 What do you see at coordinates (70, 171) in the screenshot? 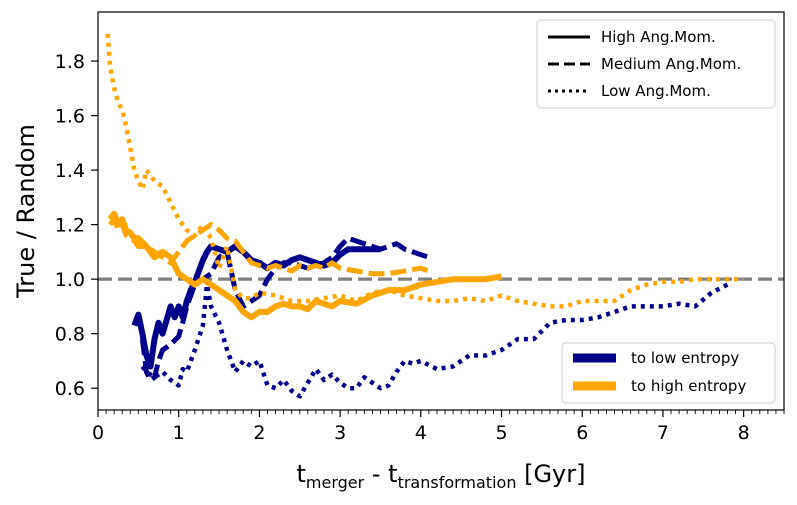
I see `y-tick-label-4: 1.4` at bounding box center [70, 171].